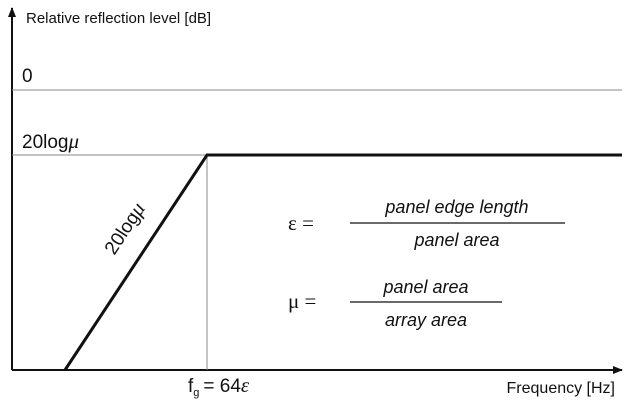  I want to click on cutoff-symbol: f, so click(191, 386).